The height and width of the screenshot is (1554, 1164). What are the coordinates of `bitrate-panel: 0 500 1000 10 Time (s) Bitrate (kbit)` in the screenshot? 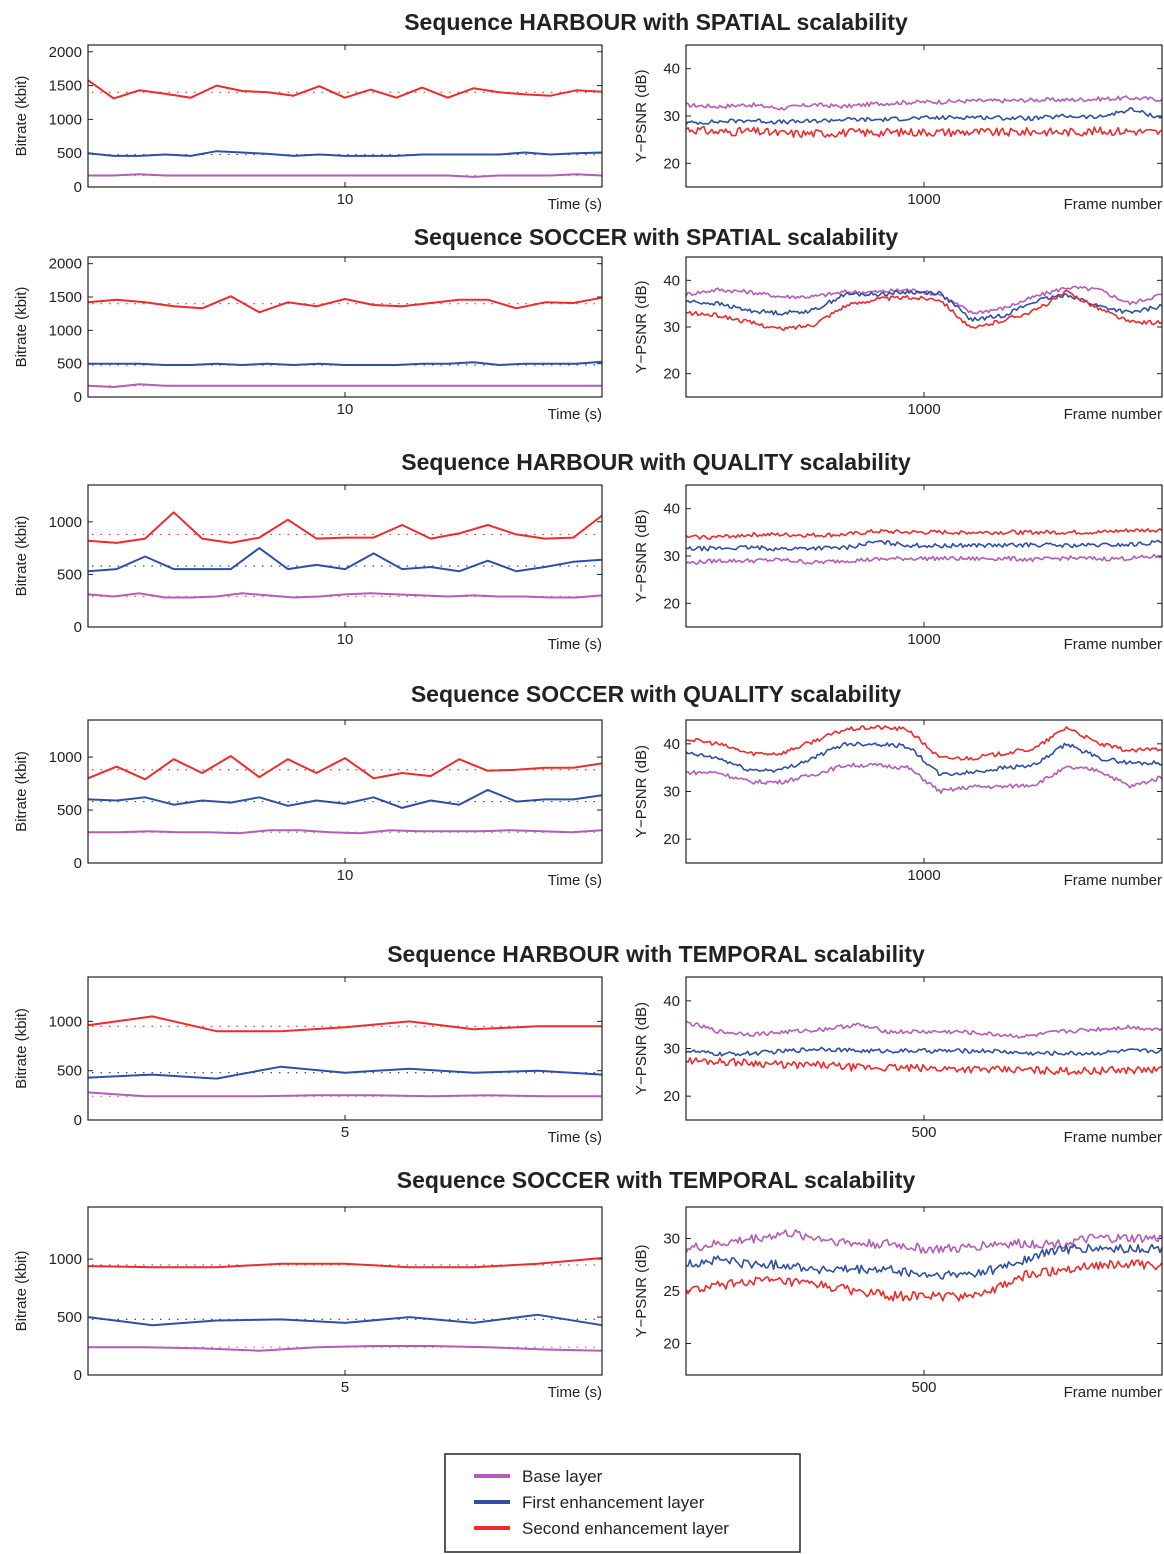 It's located at (308, 568).